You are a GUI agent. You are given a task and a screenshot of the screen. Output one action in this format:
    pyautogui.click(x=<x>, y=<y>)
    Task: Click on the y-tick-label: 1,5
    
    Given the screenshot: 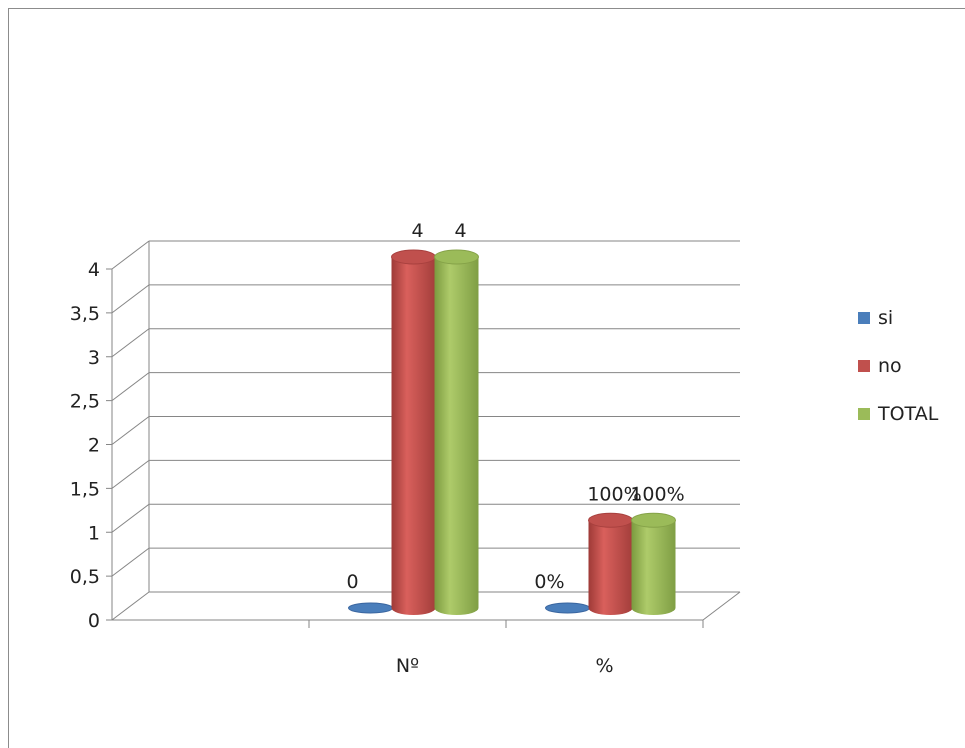 What is the action you would take?
    pyautogui.click(x=85, y=489)
    